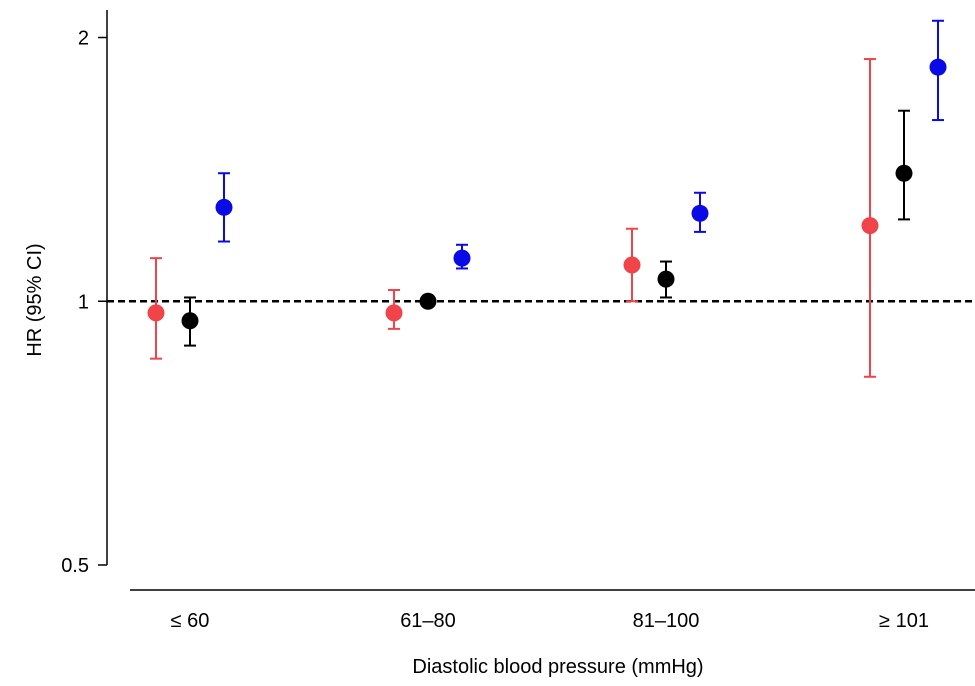  What do you see at coordinates (83, 39) in the screenshot?
I see `y-tick-label: 2` at bounding box center [83, 39].